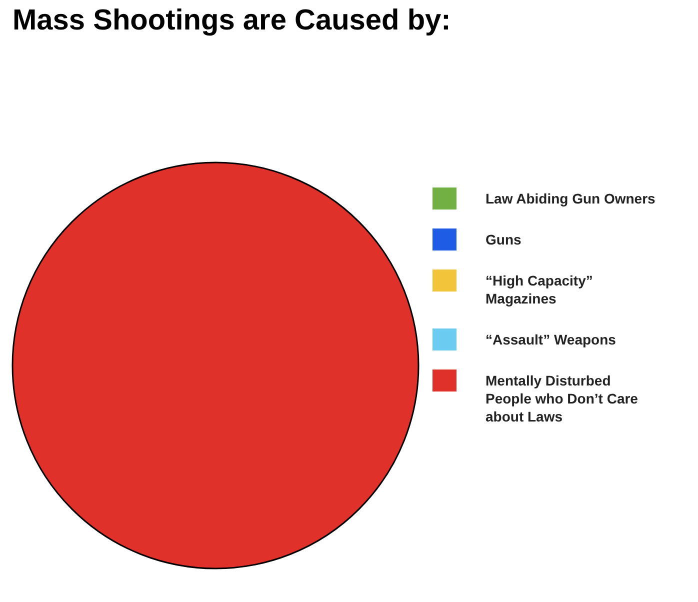  What do you see at coordinates (231, 20) in the screenshot?
I see `chart-title: Mass Shootings are Caused by:` at bounding box center [231, 20].